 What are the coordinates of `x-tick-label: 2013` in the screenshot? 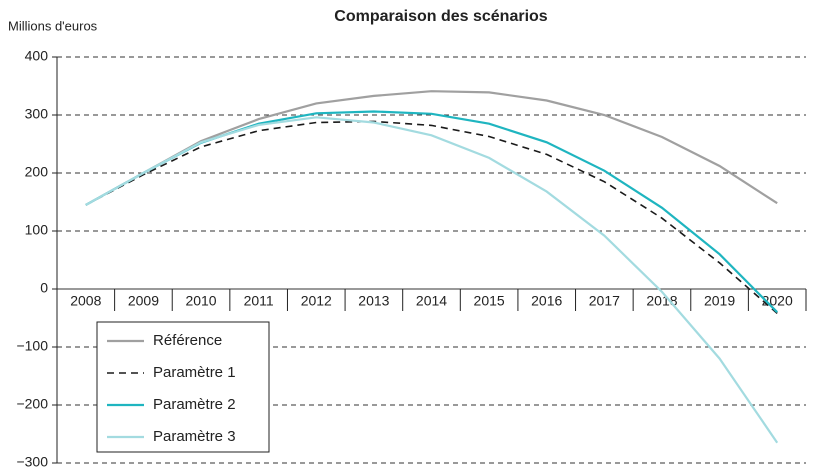 It's located at (373, 301).